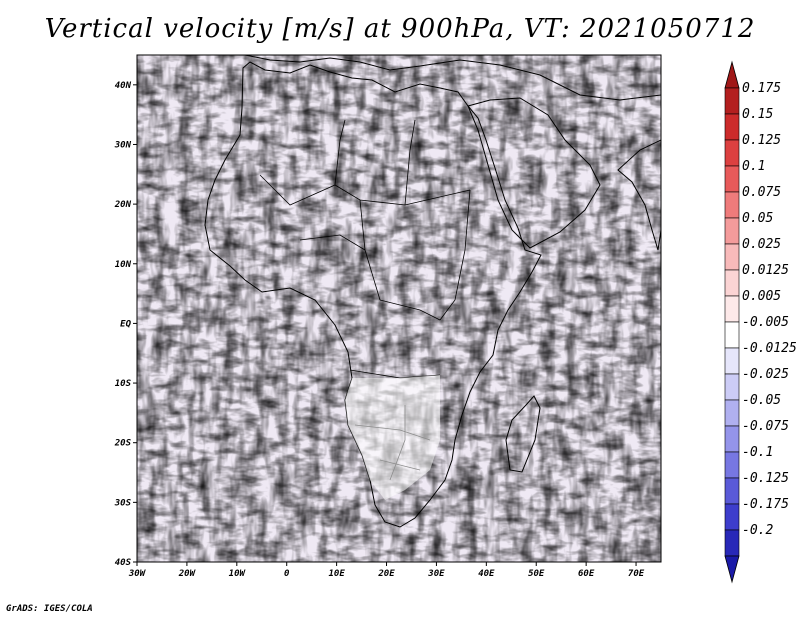 The image size is (800, 618). Describe the element at coordinates (123, 444) in the screenshot. I see `lat-tick-label: 20S` at that location.